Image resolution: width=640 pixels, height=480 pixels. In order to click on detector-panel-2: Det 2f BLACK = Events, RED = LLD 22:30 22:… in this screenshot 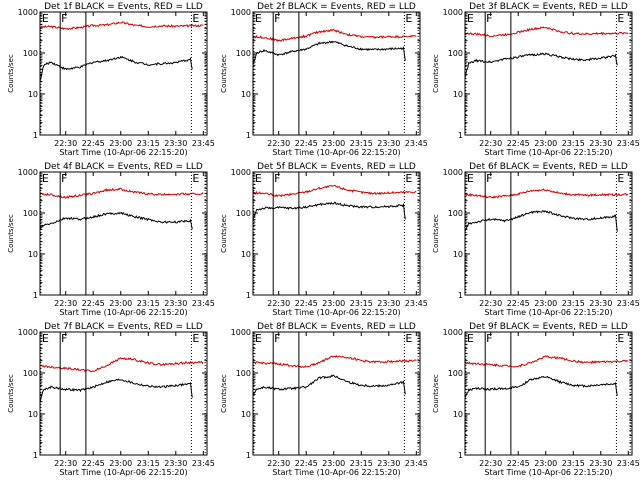, I will do `click(324, 79)`.